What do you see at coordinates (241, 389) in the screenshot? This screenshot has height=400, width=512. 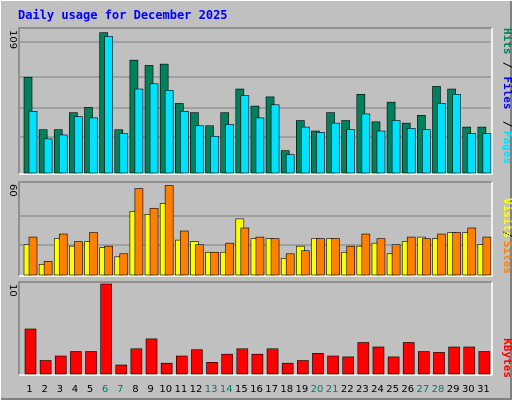 I see `x-tick-label: 15` at bounding box center [241, 389].